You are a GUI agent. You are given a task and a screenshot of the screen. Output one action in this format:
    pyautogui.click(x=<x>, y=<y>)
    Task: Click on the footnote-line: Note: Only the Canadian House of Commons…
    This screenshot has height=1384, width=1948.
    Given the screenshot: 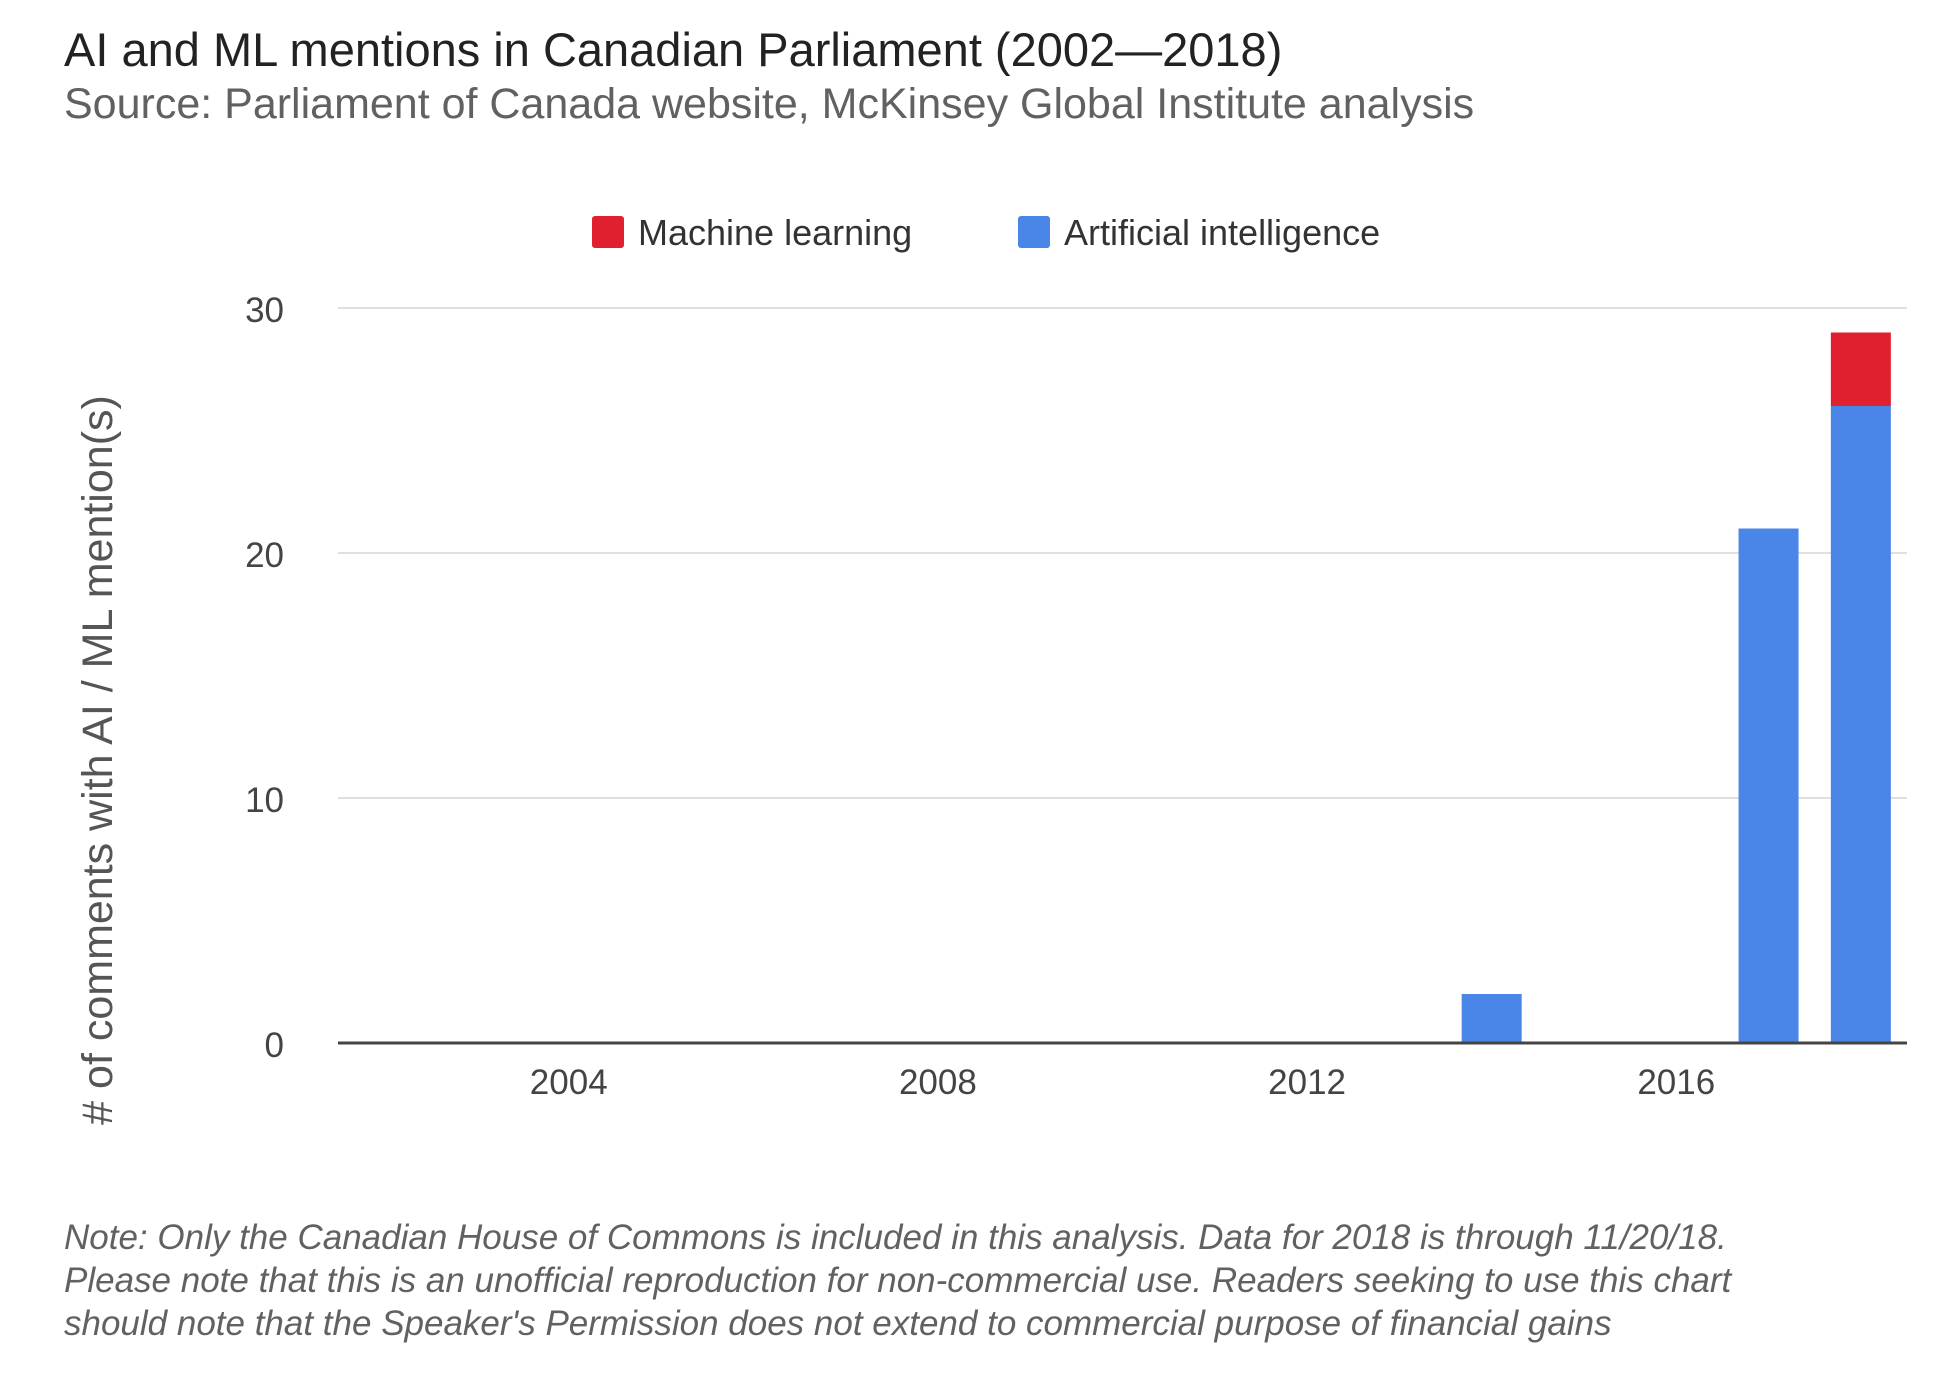 What is the action you would take?
    pyautogui.click(x=895, y=1237)
    